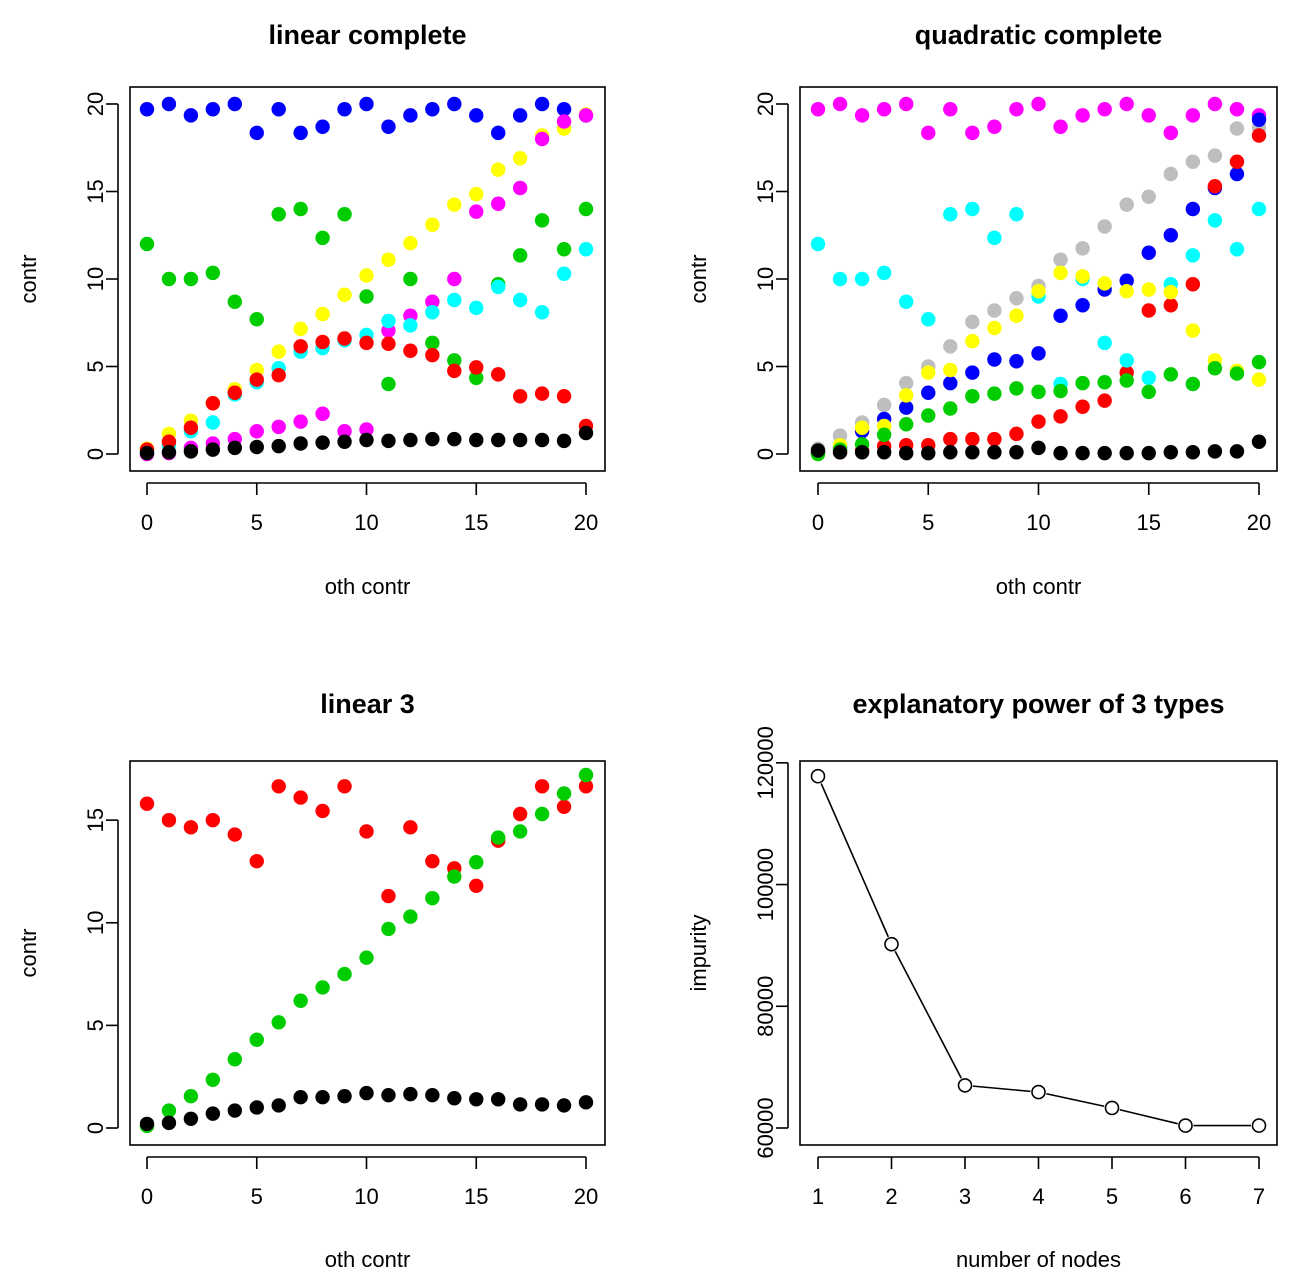  Describe the element at coordinates (1259, 1196) in the screenshot. I see `x-tick-label: 7` at that location.